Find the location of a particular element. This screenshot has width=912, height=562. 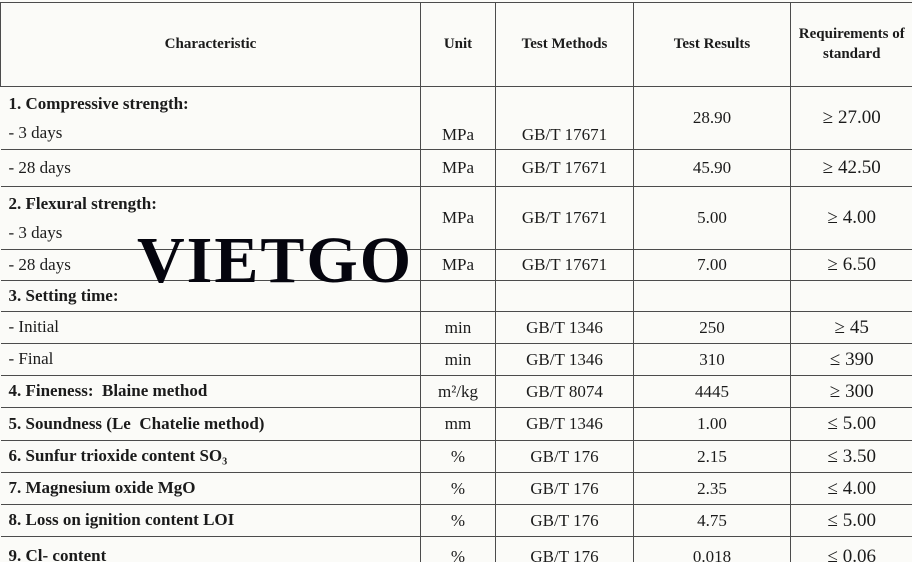

cell-requirement: ≥ 6.50 is located at coordinates (851, 265).